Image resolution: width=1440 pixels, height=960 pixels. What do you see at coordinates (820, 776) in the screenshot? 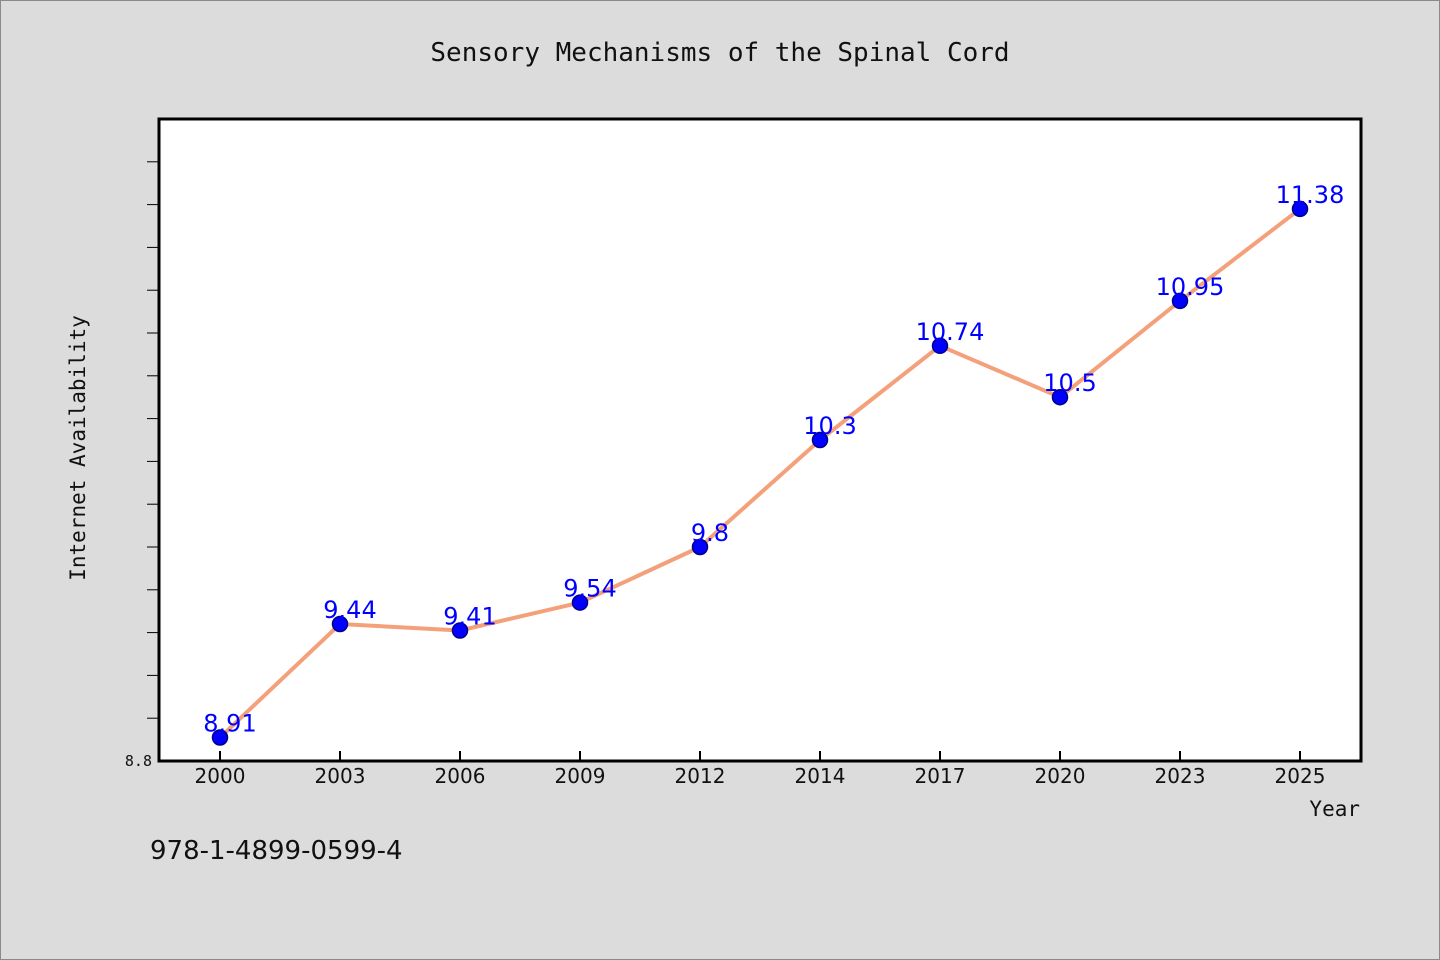
I see `x-tick-label: 2014` at bounding box center [820, 776].